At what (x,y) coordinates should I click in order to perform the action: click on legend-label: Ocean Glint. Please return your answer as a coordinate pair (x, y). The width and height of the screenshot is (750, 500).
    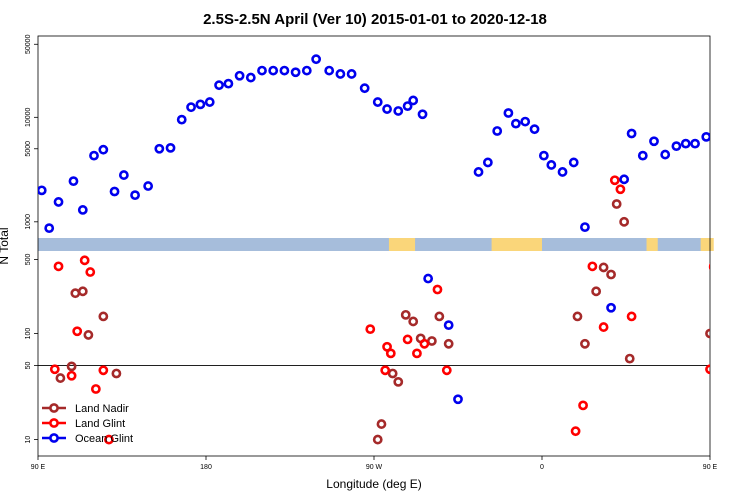
    Looking at the image, I should click on (104, 439).